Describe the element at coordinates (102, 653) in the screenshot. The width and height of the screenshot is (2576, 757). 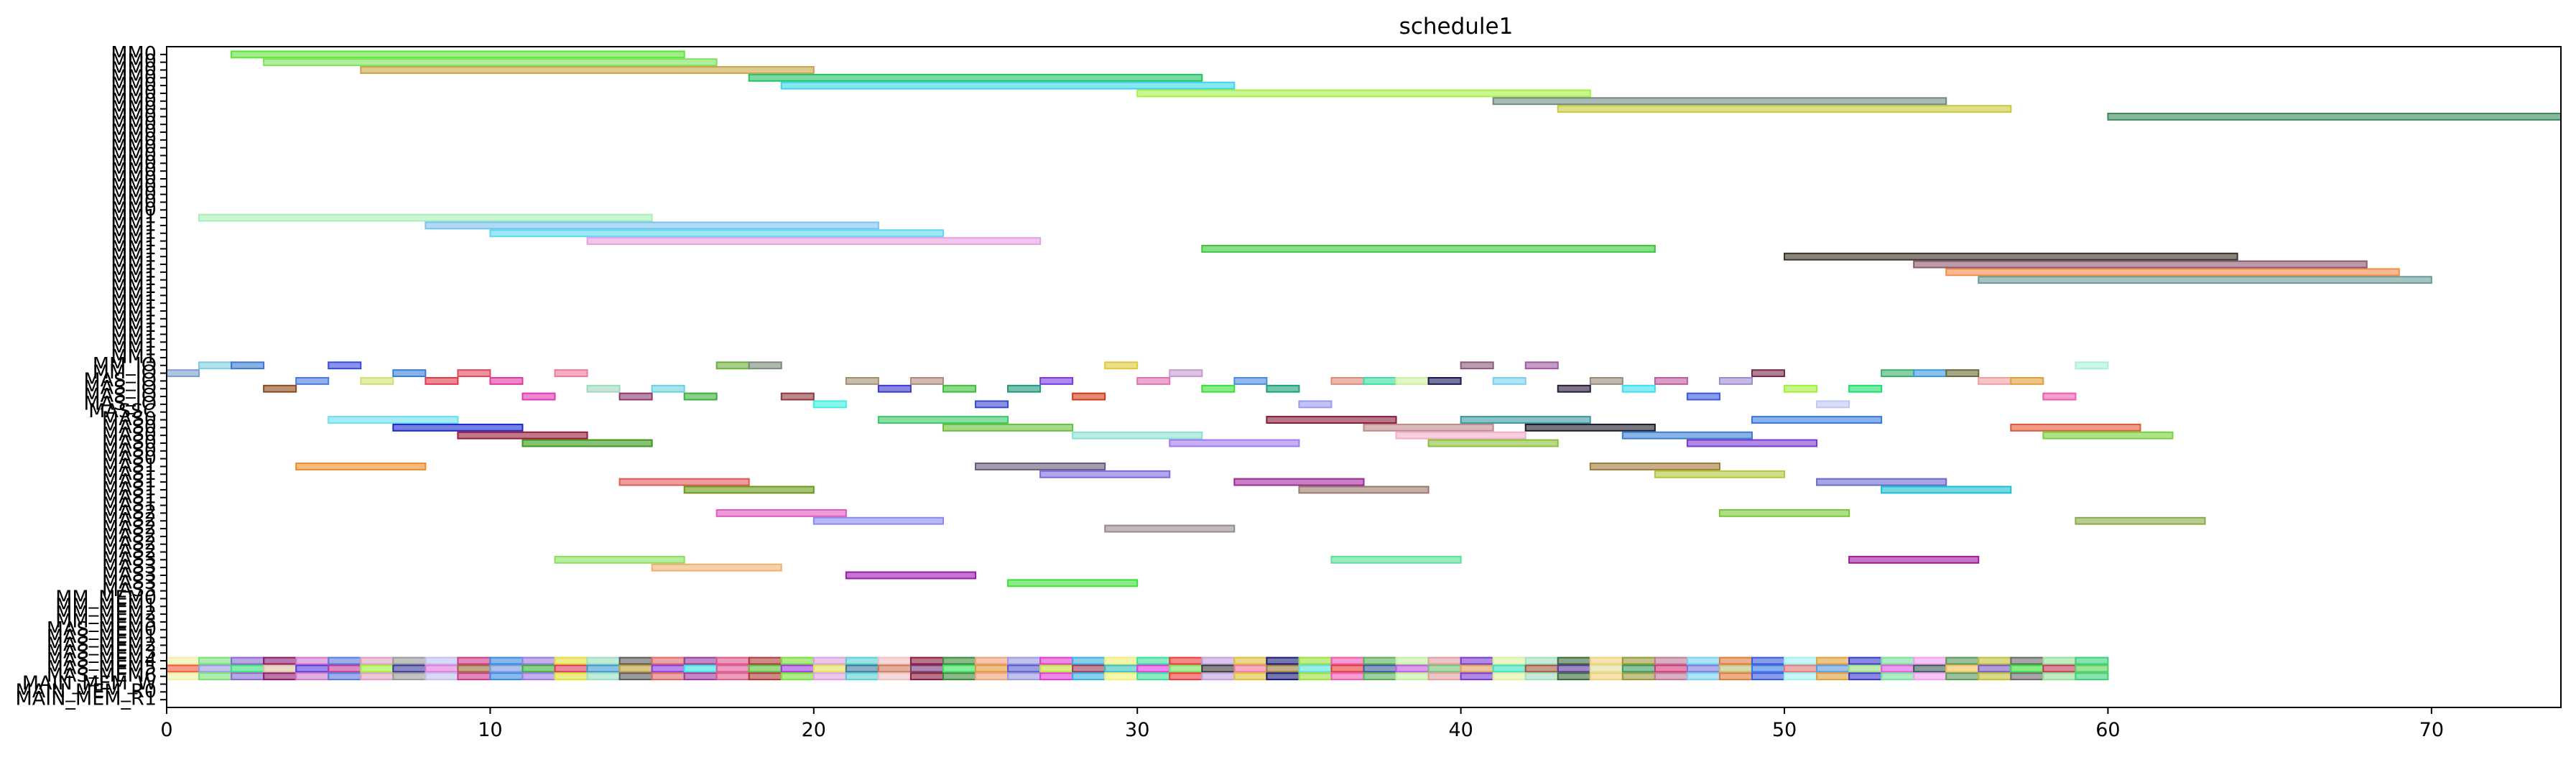
I see `y-tick-label: MAS_MEM3` at that location.